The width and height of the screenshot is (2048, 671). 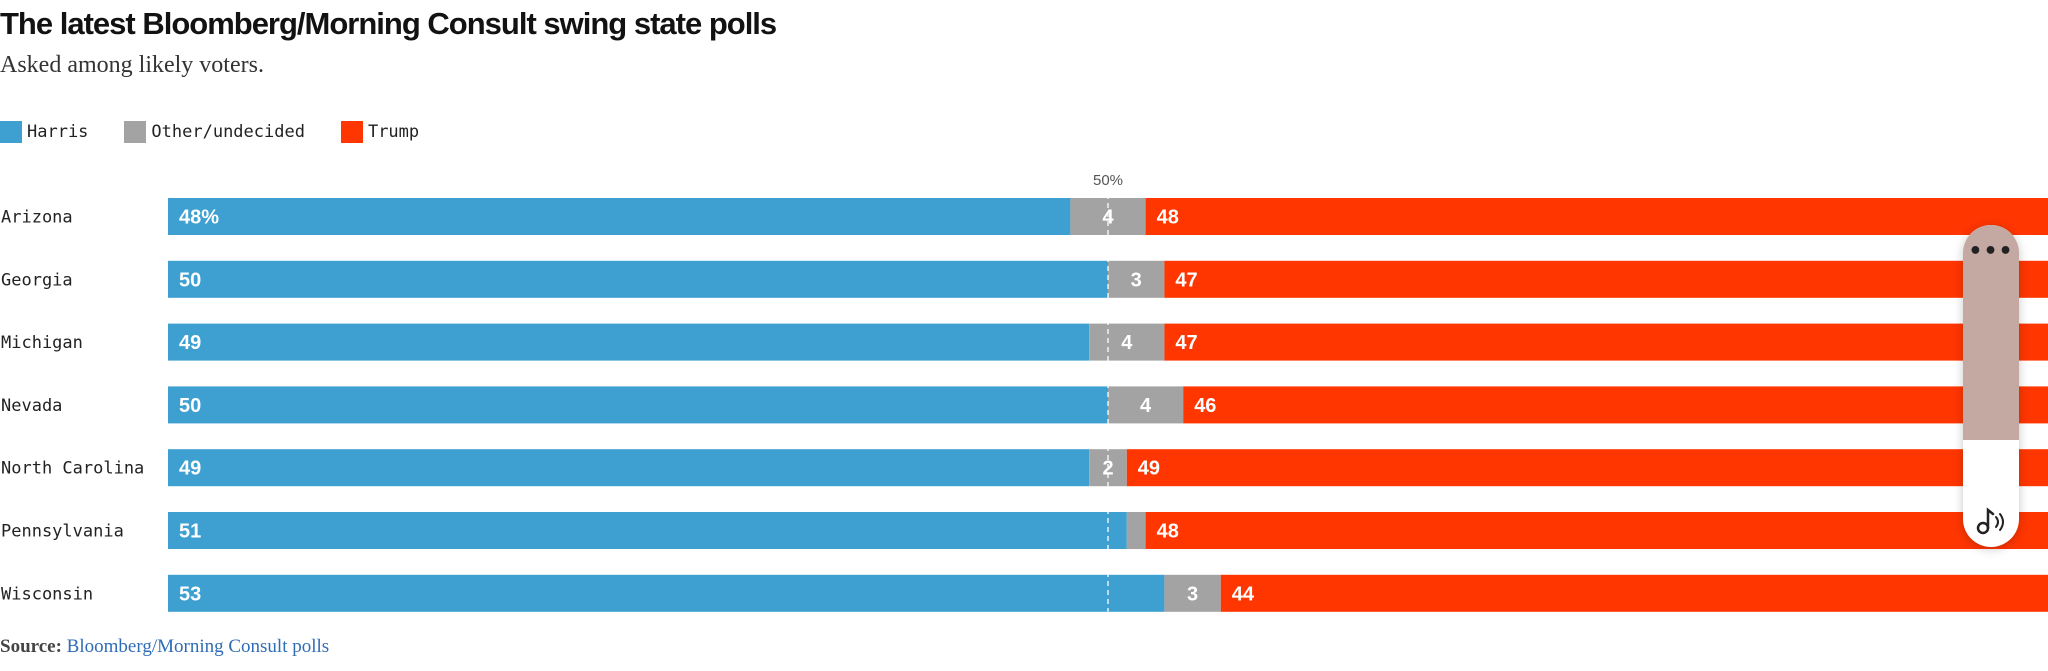 I want to click on bar-harris-north-carolina, so click(x=629, y=468).